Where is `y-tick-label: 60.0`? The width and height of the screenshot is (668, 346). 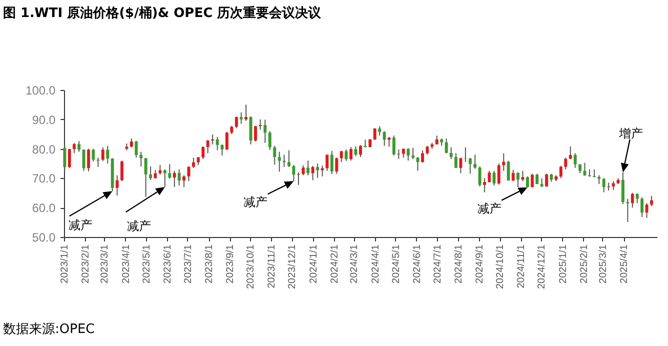 y-tick-label: 60.0 is located at coordinates (44, 208).